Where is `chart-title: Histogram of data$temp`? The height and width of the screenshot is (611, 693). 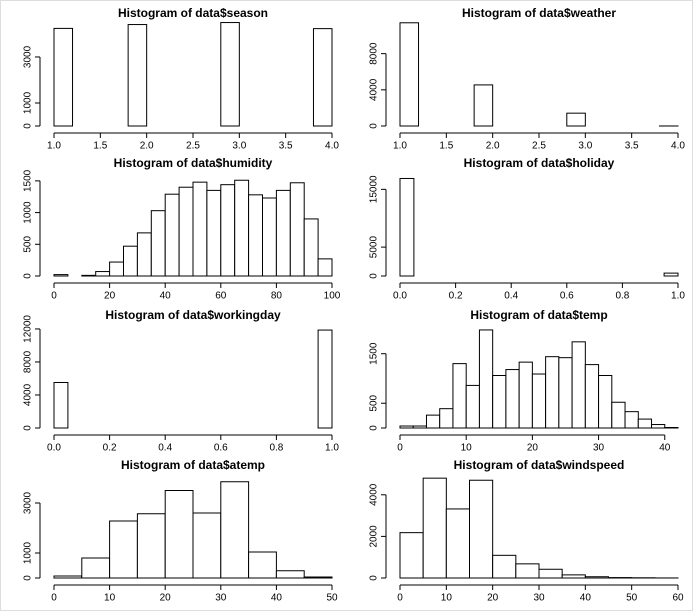
chart-title: Histogram of data$temp is located at coordinates (538, 315).